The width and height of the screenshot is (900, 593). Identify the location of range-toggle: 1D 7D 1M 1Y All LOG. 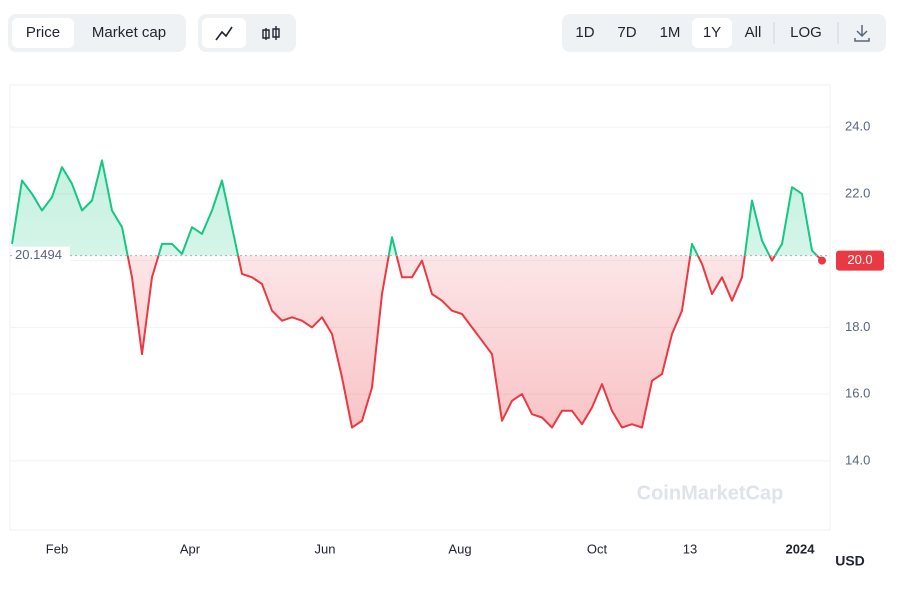
(724, 33).